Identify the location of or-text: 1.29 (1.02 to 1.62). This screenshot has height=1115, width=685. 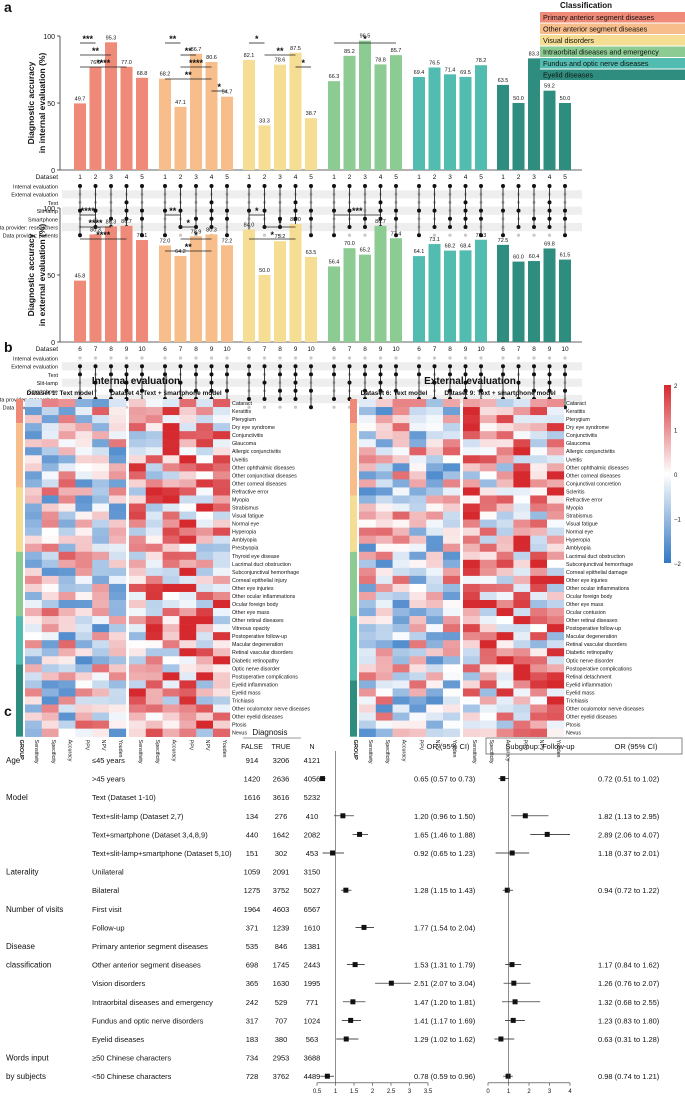
(445, 1039).